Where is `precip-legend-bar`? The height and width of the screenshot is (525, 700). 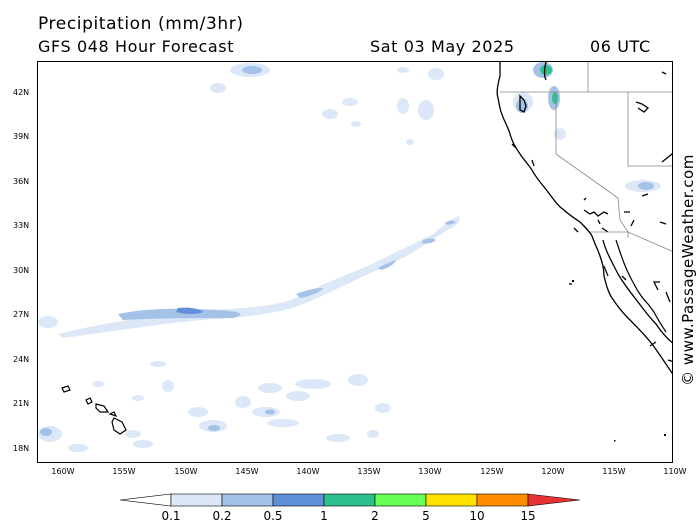
precip-legend-bar is located at coordinates (350, 500).